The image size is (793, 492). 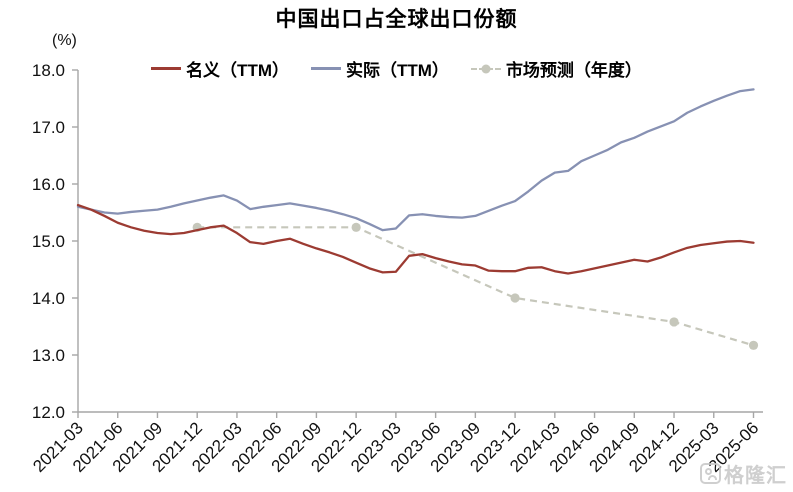 I want to click on svg-text: 14.0, so click(x=48, y=298).